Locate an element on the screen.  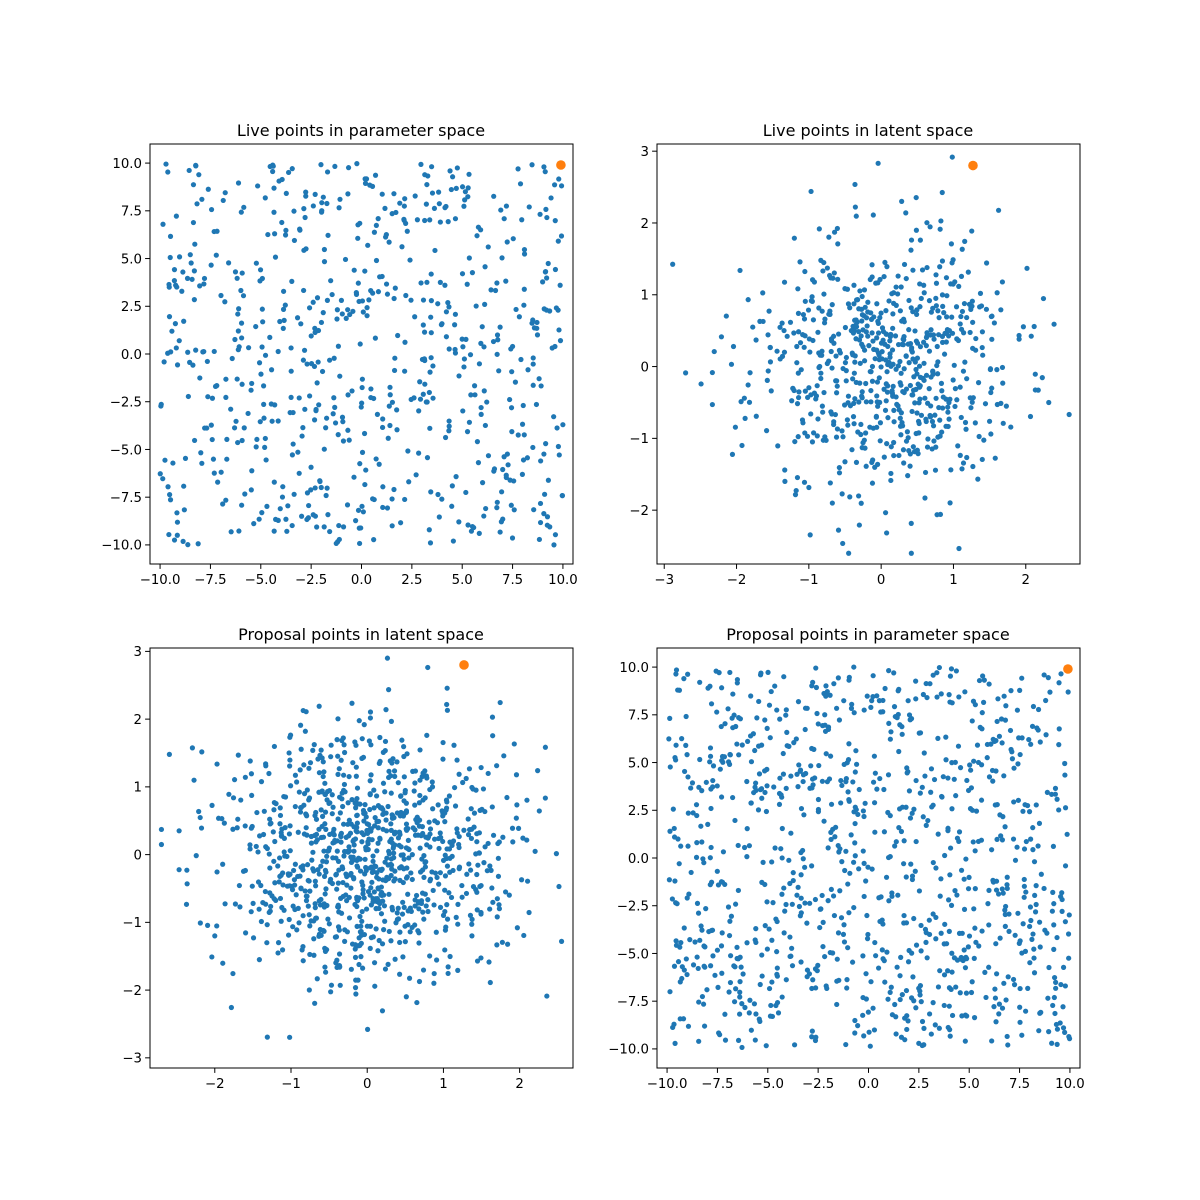
y-tick-label: 7.5 is located at coordinates (131, 212).